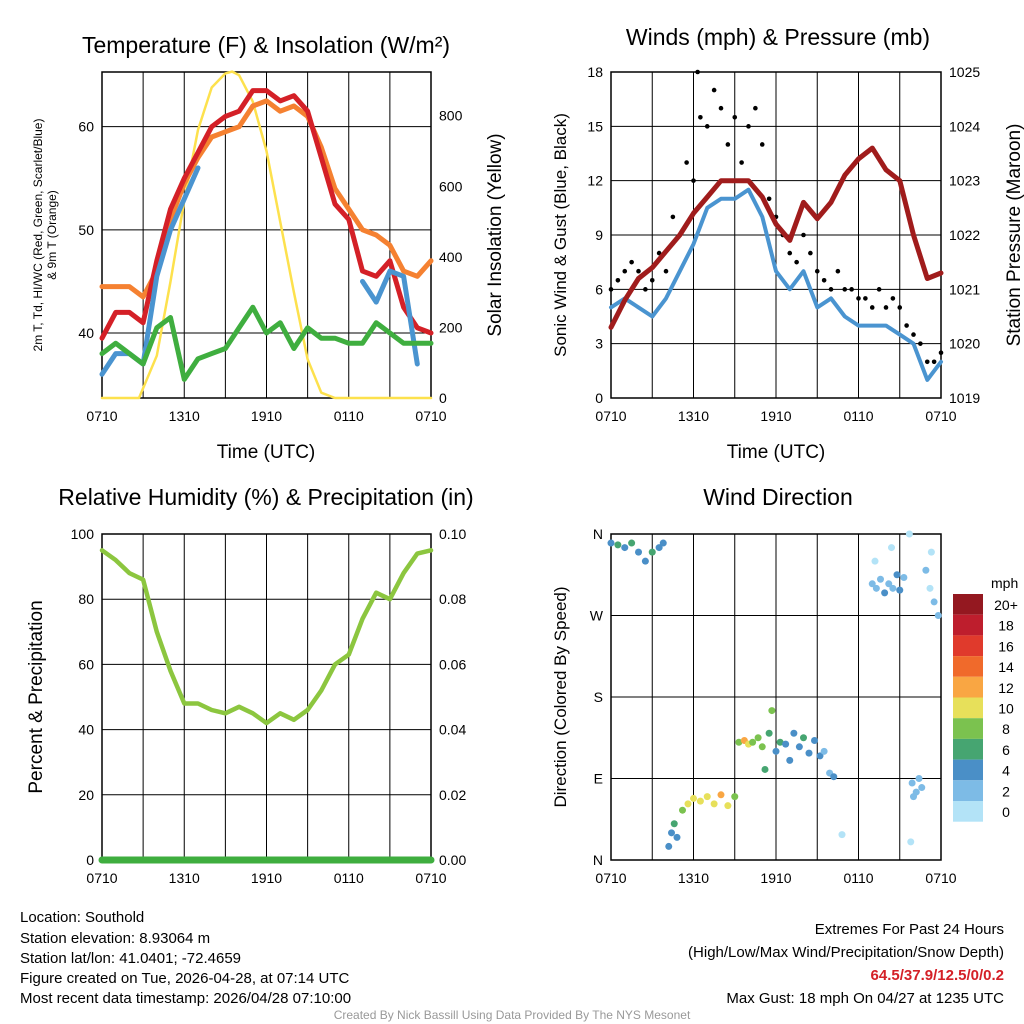 This screenshot has height=1024, width=1024. I want to click on temp-xlabel: Time (UTC), so click(266, 452).